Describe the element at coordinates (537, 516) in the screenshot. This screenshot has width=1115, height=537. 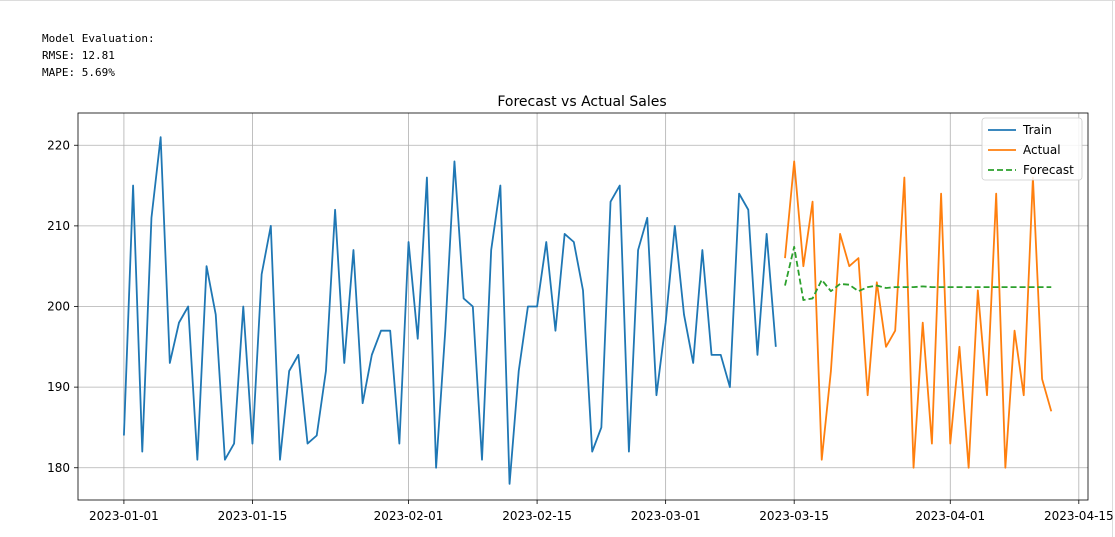
I see `x-tick-label: 2023-02-15` at that location.